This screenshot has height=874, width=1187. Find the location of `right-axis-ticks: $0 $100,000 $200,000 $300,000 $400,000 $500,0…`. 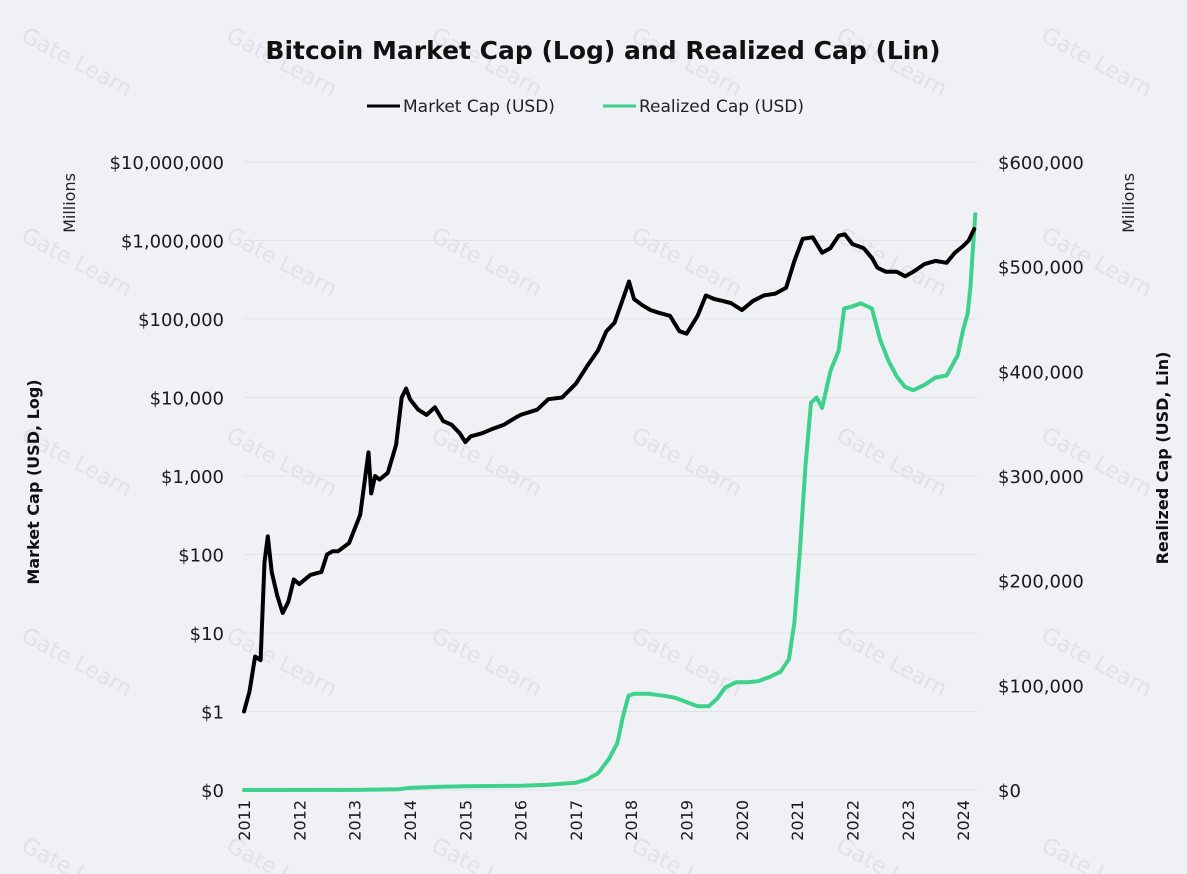

right-axis-ticks: $0 $100,000 $200,000 $300,000 $400,000 $500,0… is located at coordinates (1041, 477).